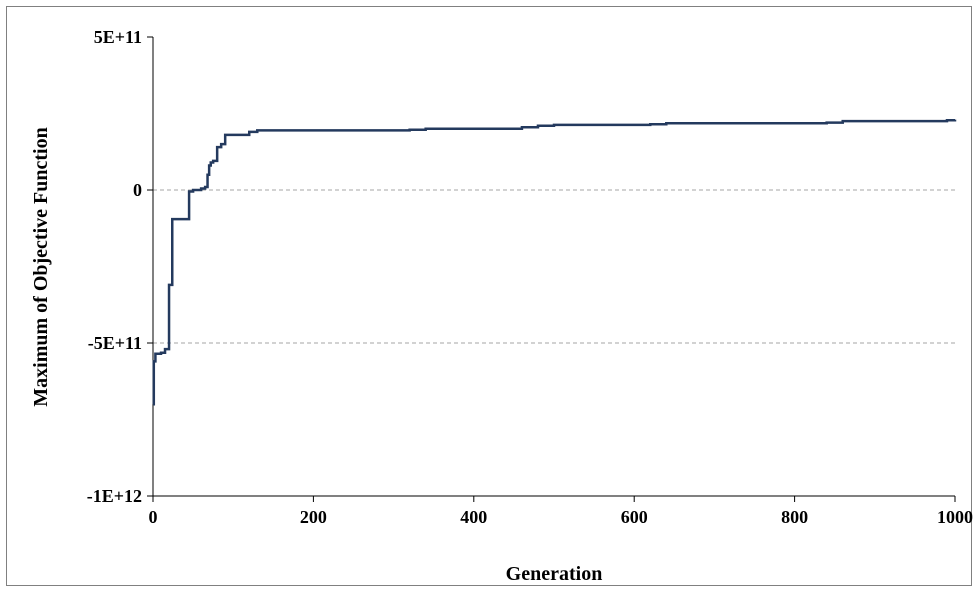 This screenshot has width=980, height=590. I want to click on x-tick-label: 600, so click(634, 517).